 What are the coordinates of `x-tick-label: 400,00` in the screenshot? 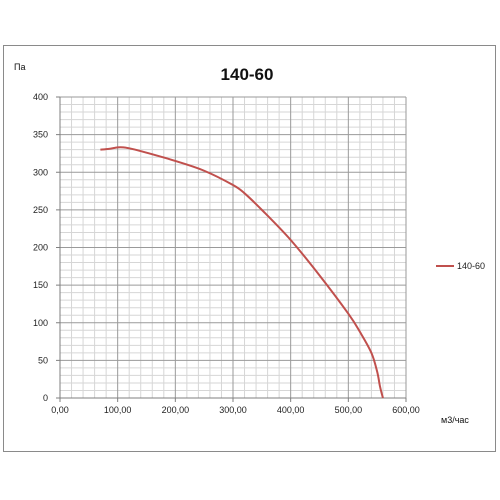 It's located at (291, 410).